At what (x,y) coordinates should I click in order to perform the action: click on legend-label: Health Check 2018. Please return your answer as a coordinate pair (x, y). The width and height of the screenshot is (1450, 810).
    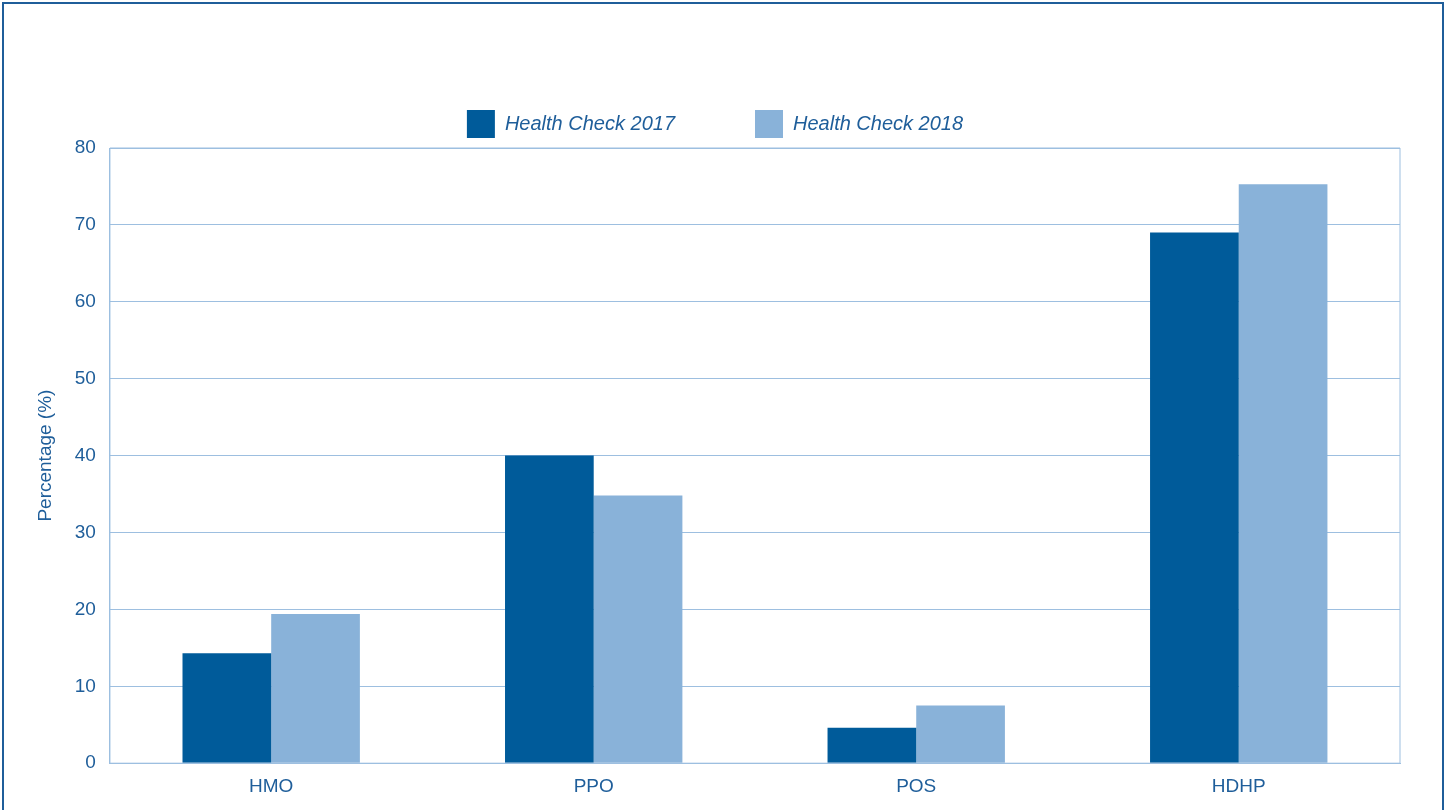
    Looking at the image, I should click on (878, 122).